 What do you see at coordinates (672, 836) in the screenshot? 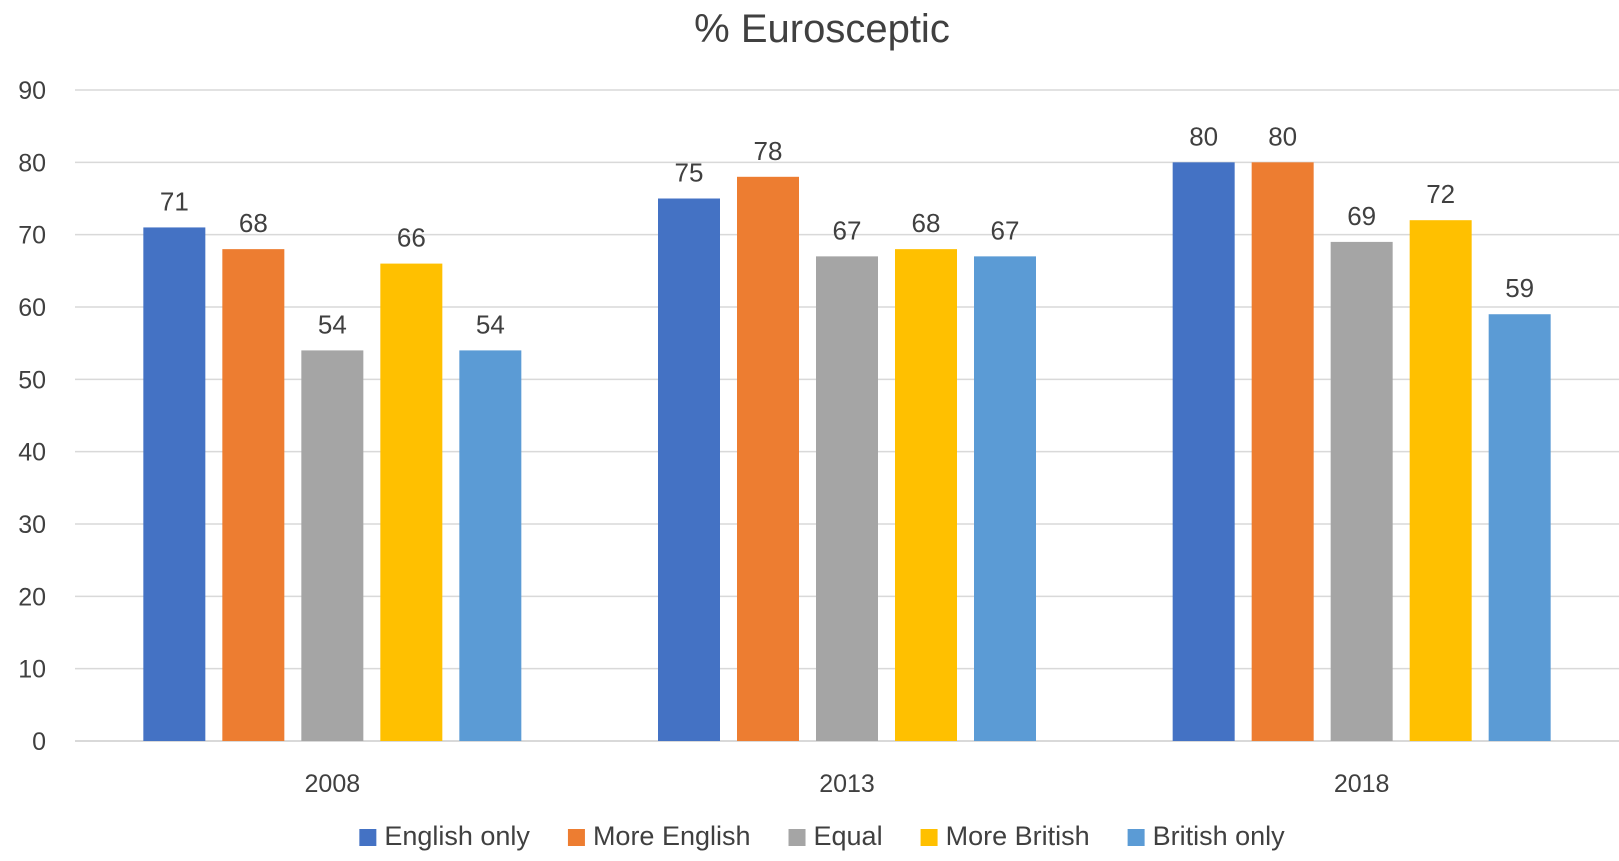
I see `legend-label: More English` at bounding box center [672, 836].